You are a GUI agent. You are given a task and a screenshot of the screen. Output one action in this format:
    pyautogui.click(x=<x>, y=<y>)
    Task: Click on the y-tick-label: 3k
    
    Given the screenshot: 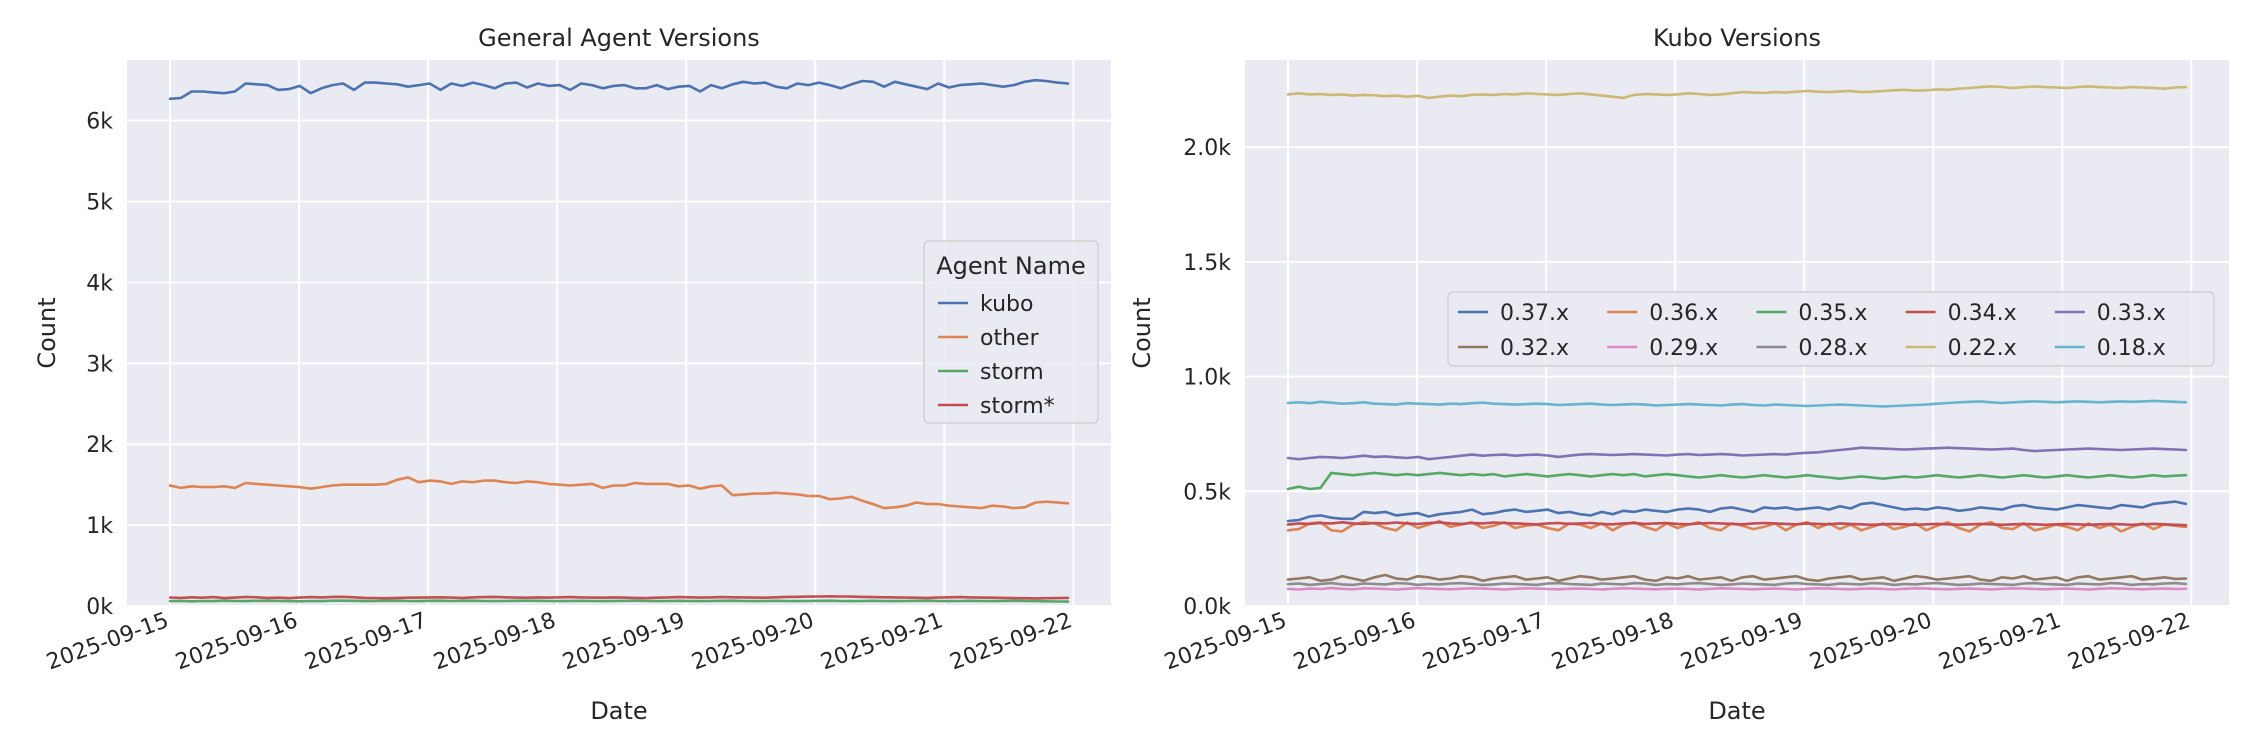 What is the action you would take?
    pyautogui.click(x=99, y=364)
    